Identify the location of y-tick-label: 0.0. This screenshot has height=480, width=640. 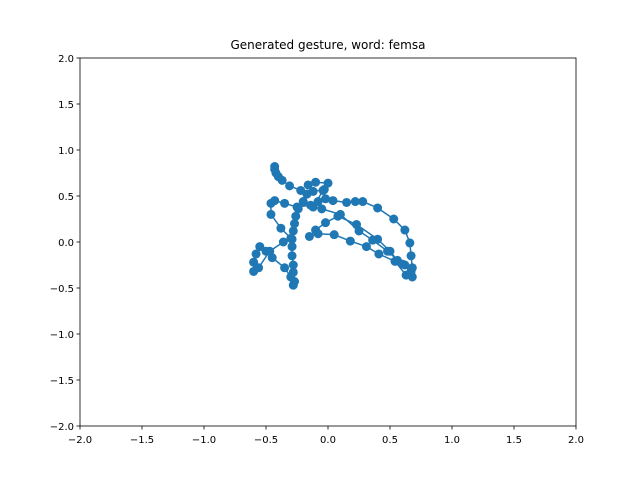
(66, 243).